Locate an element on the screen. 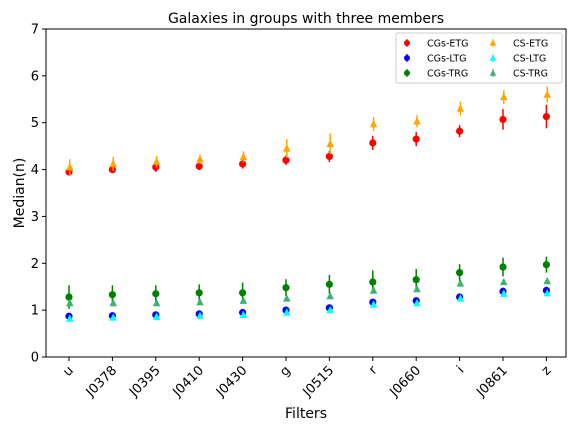  x-tick-label: z is located at coordinates (547, 371).